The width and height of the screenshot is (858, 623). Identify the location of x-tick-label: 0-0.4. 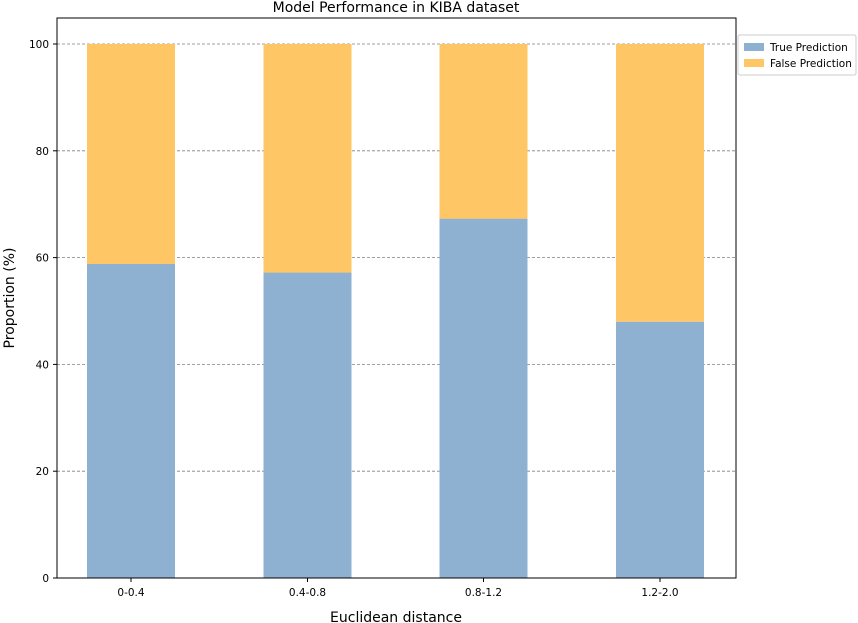
(130, 593).